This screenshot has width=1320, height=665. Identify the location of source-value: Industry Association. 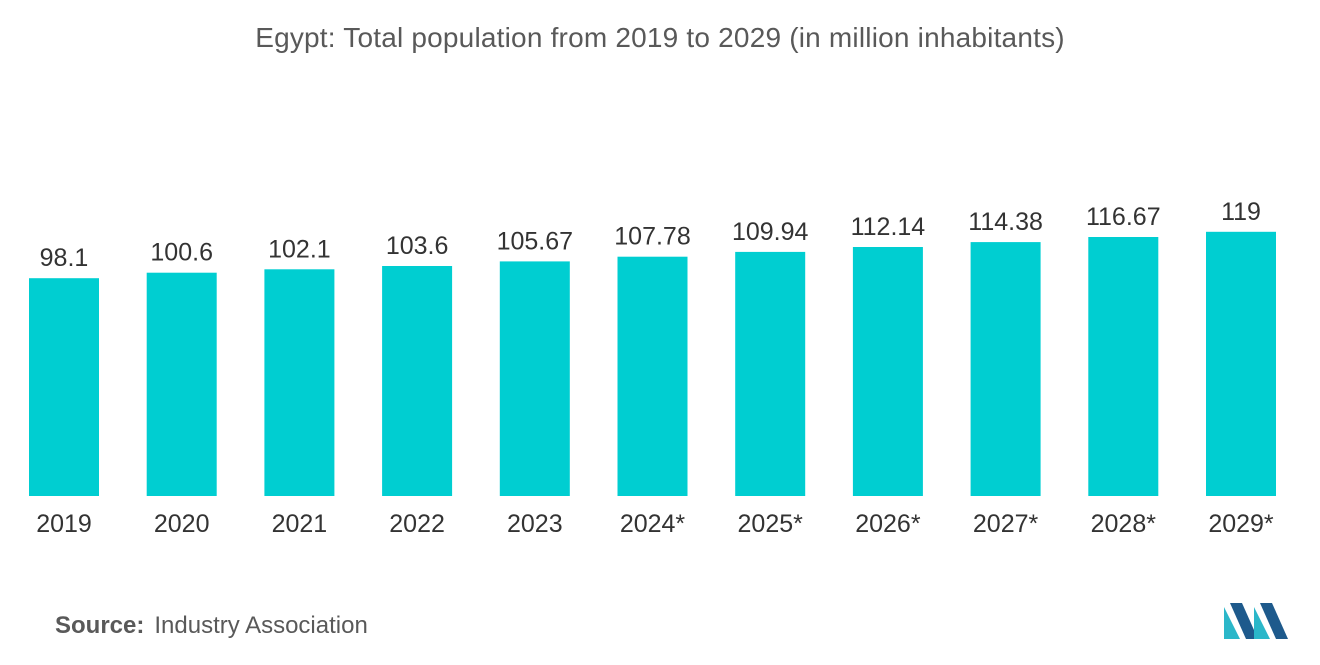
(261, 625).